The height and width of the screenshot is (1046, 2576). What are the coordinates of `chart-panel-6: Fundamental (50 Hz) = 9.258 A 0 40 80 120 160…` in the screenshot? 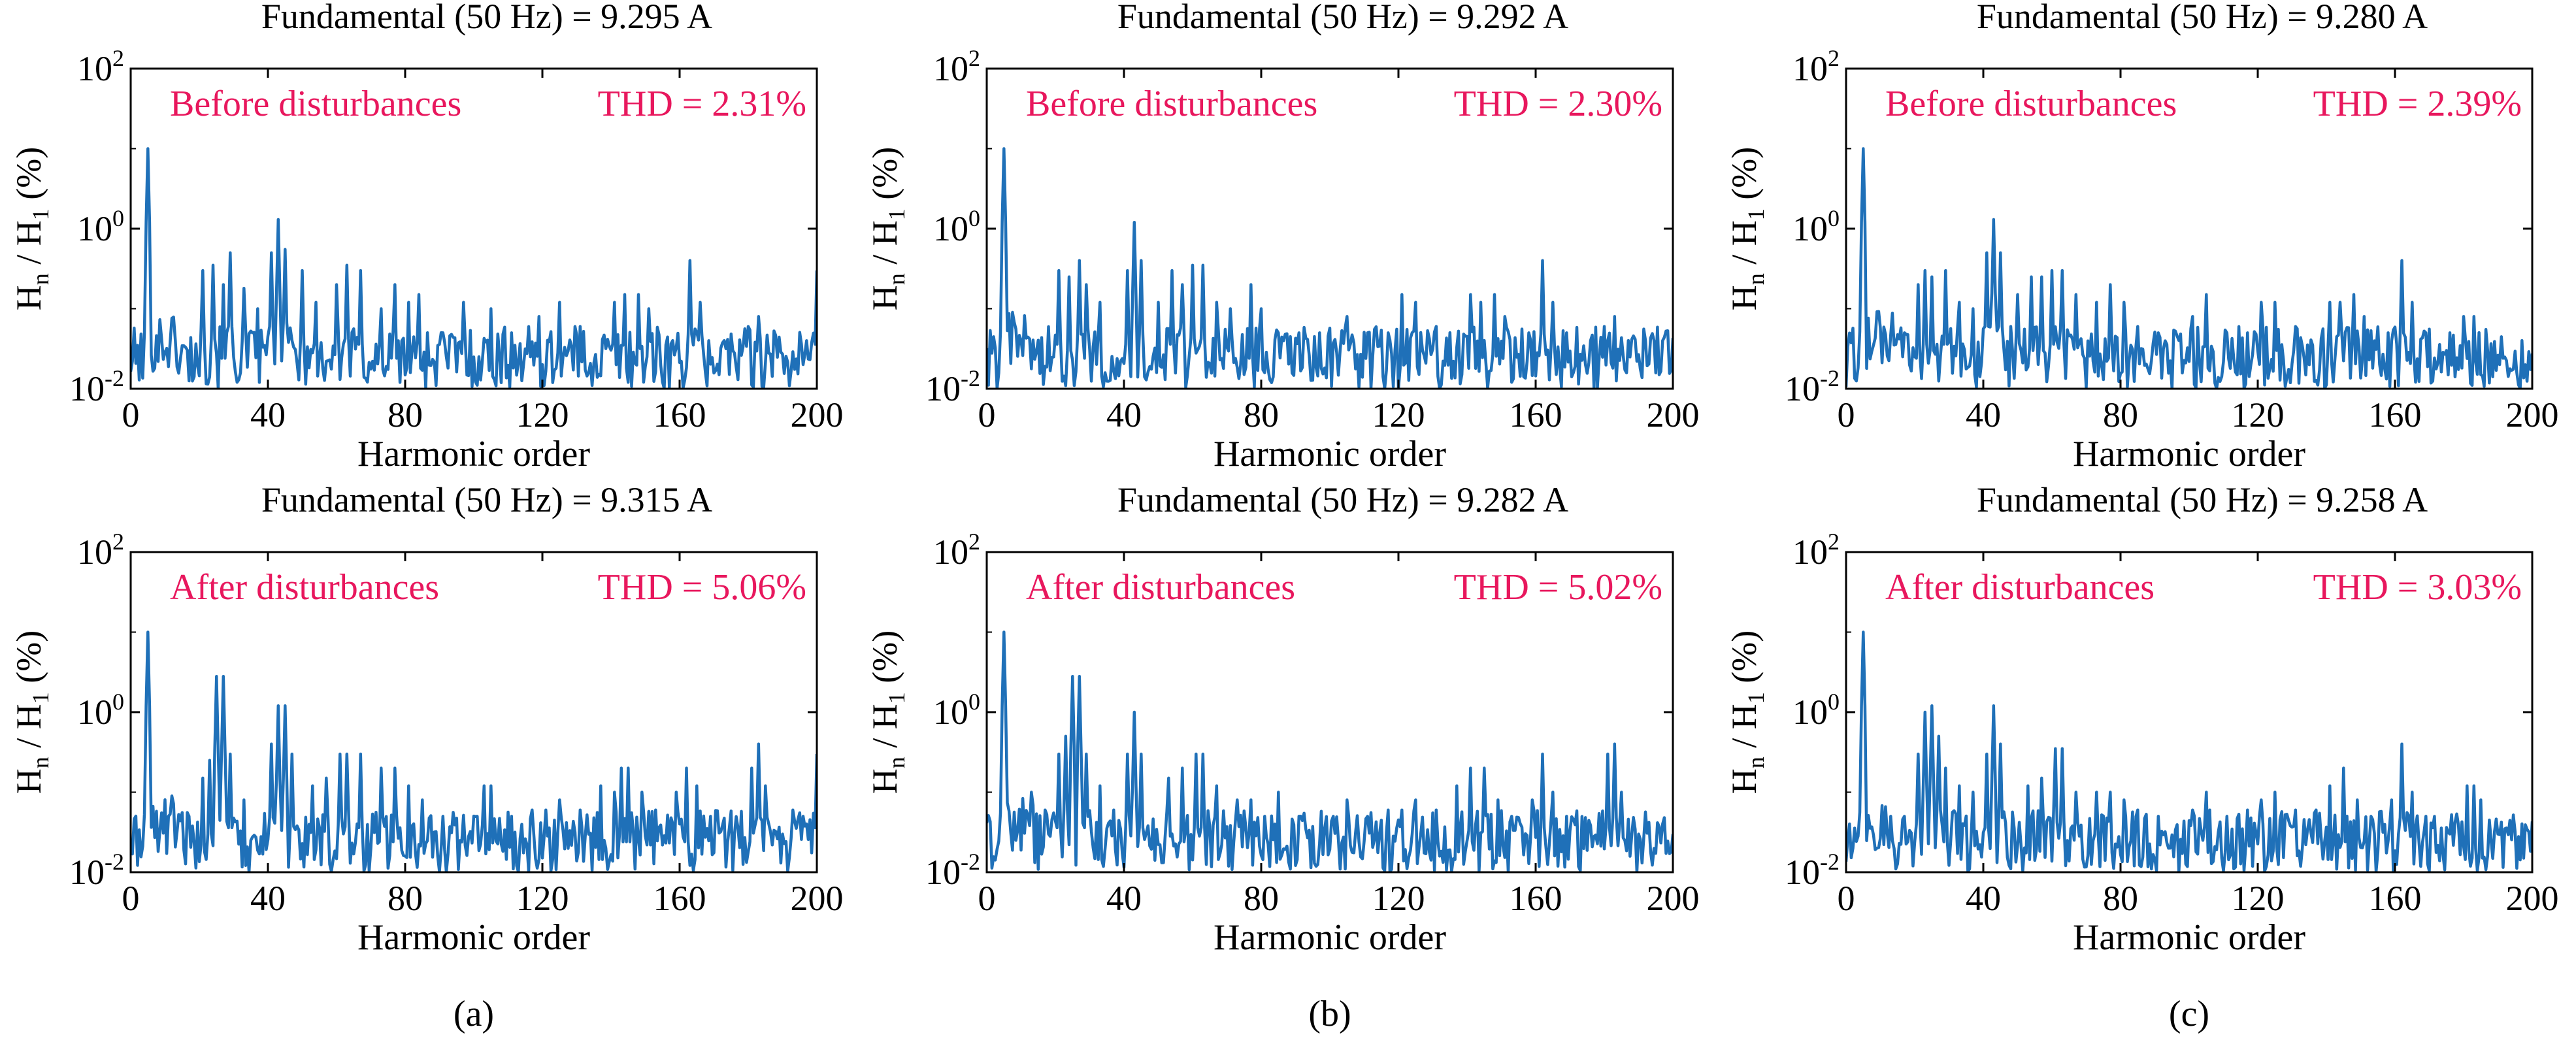 It's located at (2137, 719).